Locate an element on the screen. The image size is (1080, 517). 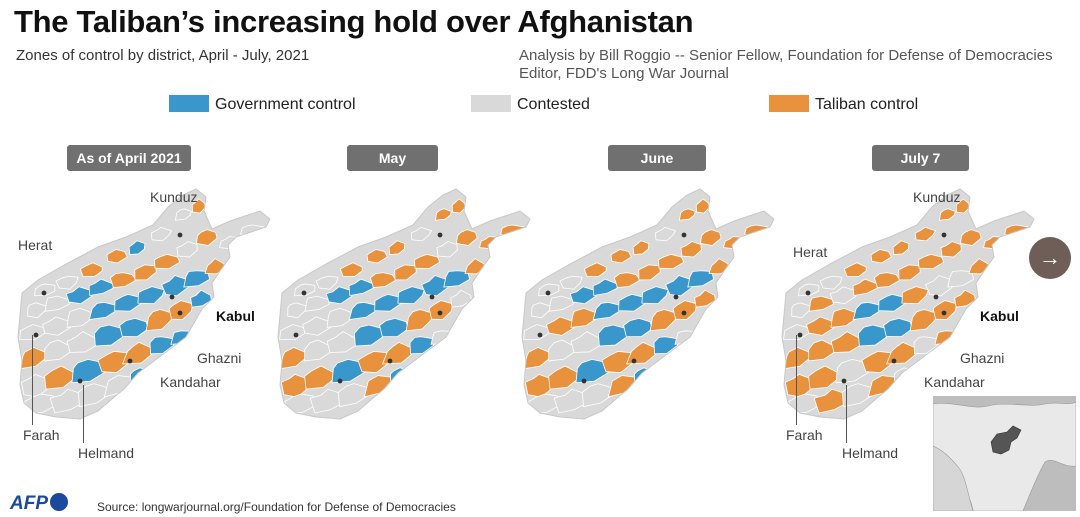
city-label-helmand: Helmand is located at coordinates (106, 453).